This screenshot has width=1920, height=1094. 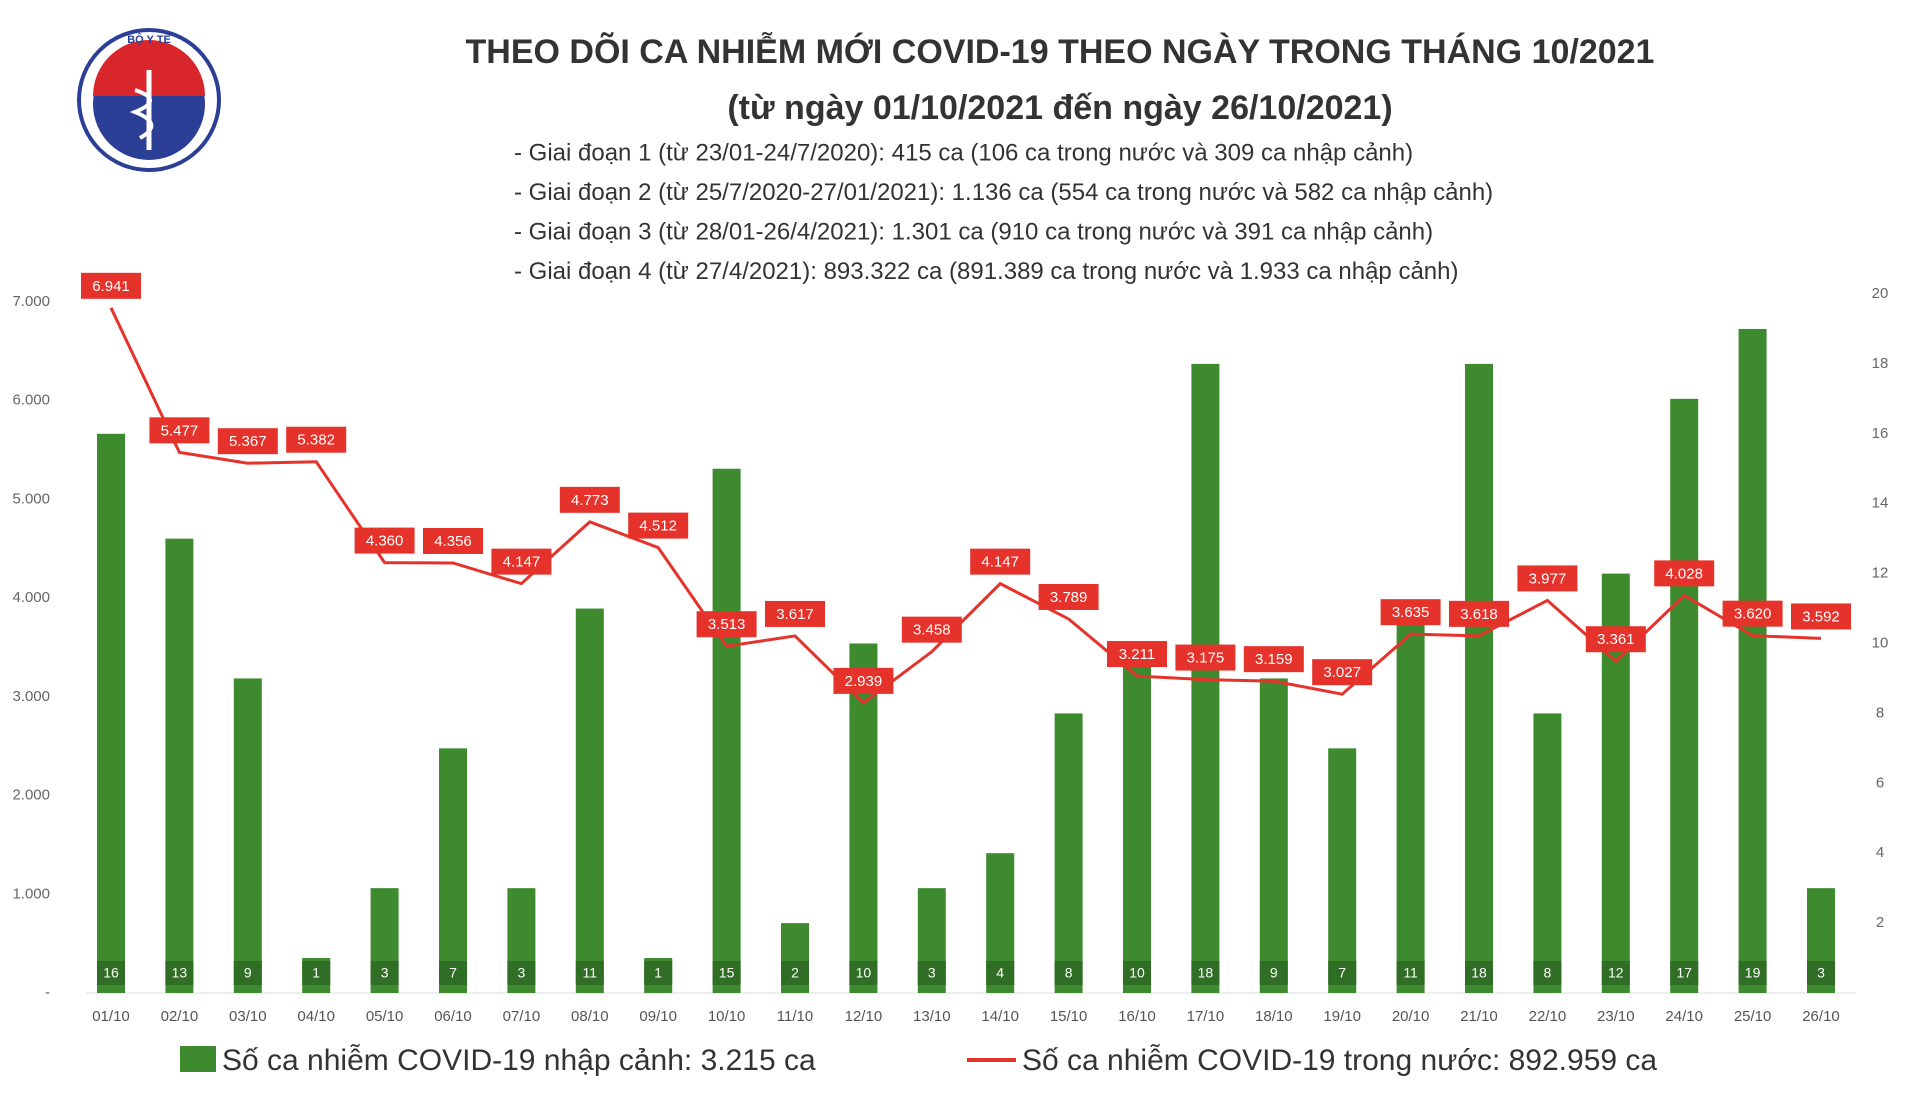 I want to click on x-tick-label: 06/10, so click(x=453, y=1016).